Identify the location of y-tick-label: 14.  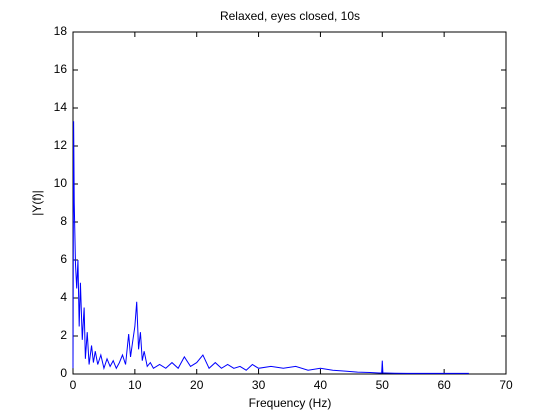
(61, 107).